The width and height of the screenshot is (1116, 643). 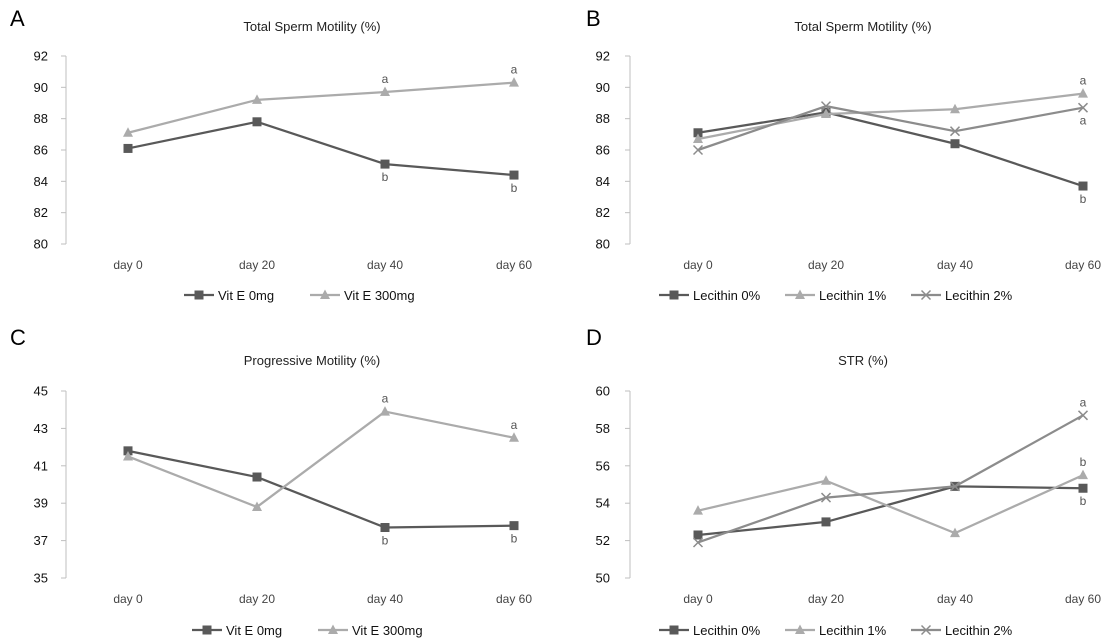 I want to click on y-tick-label: 39, so click(x=41, y=503).